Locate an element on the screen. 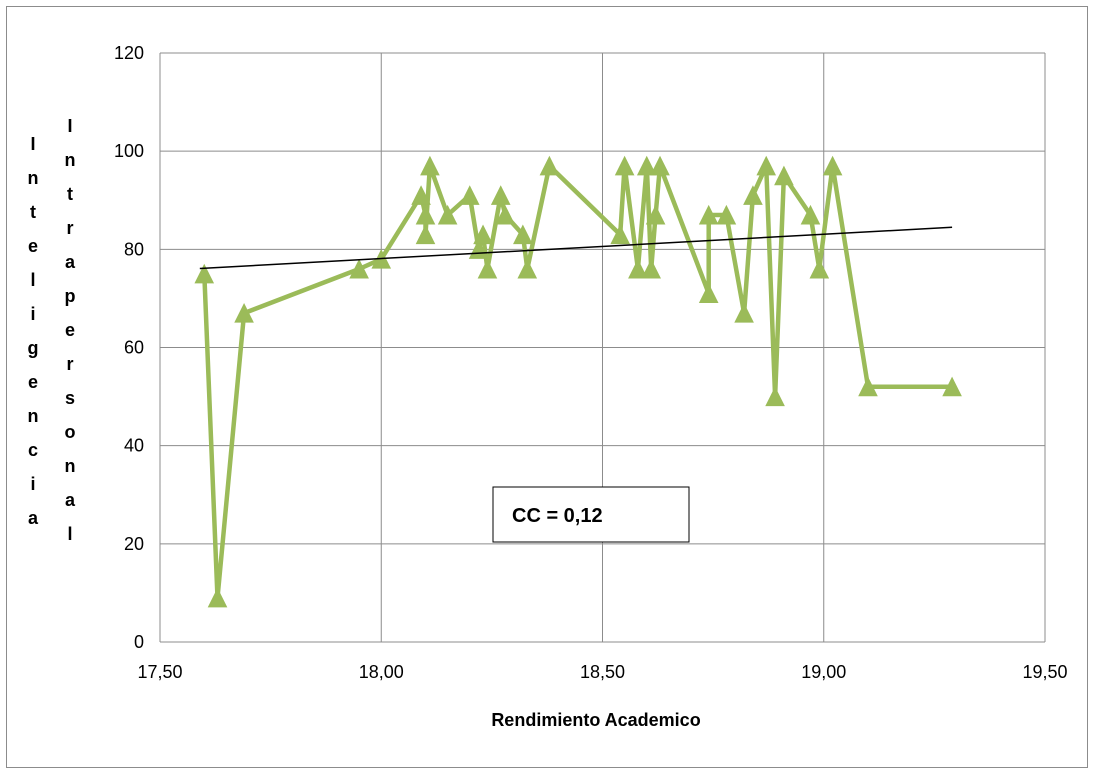 This screenshot has width=1096, height=774. y-axis-title-letter: g is located at coordinates (33, 348).